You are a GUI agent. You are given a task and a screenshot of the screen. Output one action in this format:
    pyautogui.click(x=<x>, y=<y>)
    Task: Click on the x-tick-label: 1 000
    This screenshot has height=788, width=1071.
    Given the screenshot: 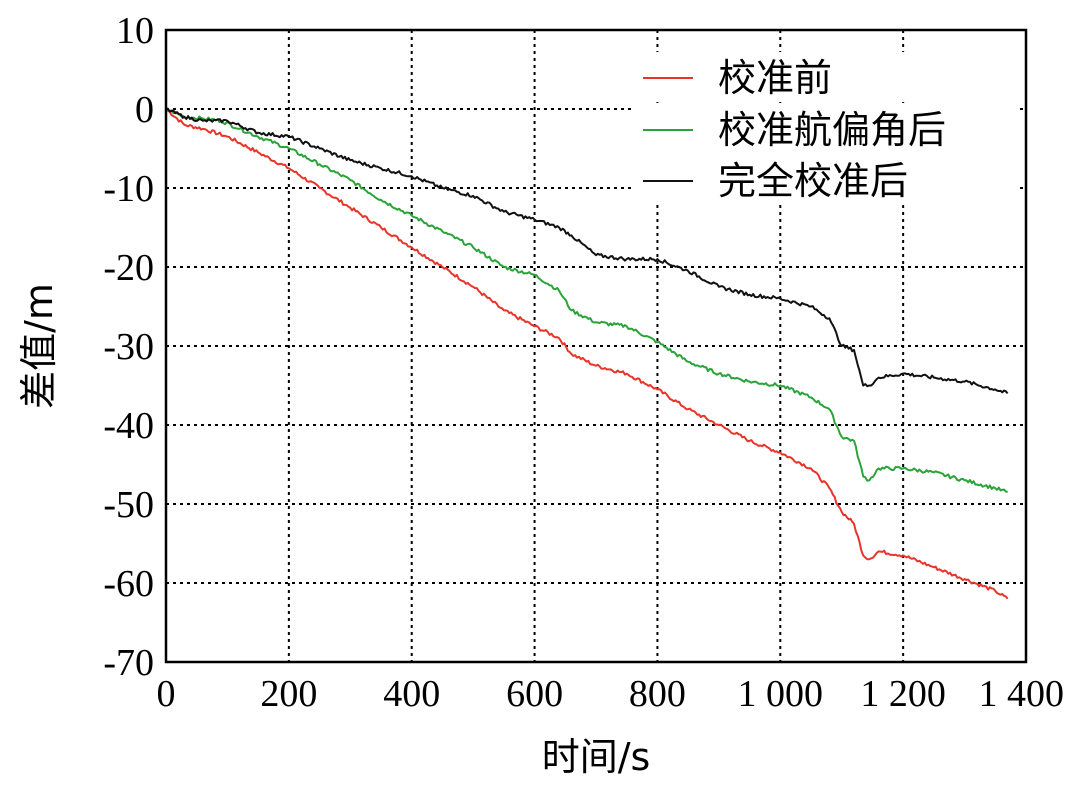 What is the action you would take?
    pyautogui.click(x=781, y=694)
    